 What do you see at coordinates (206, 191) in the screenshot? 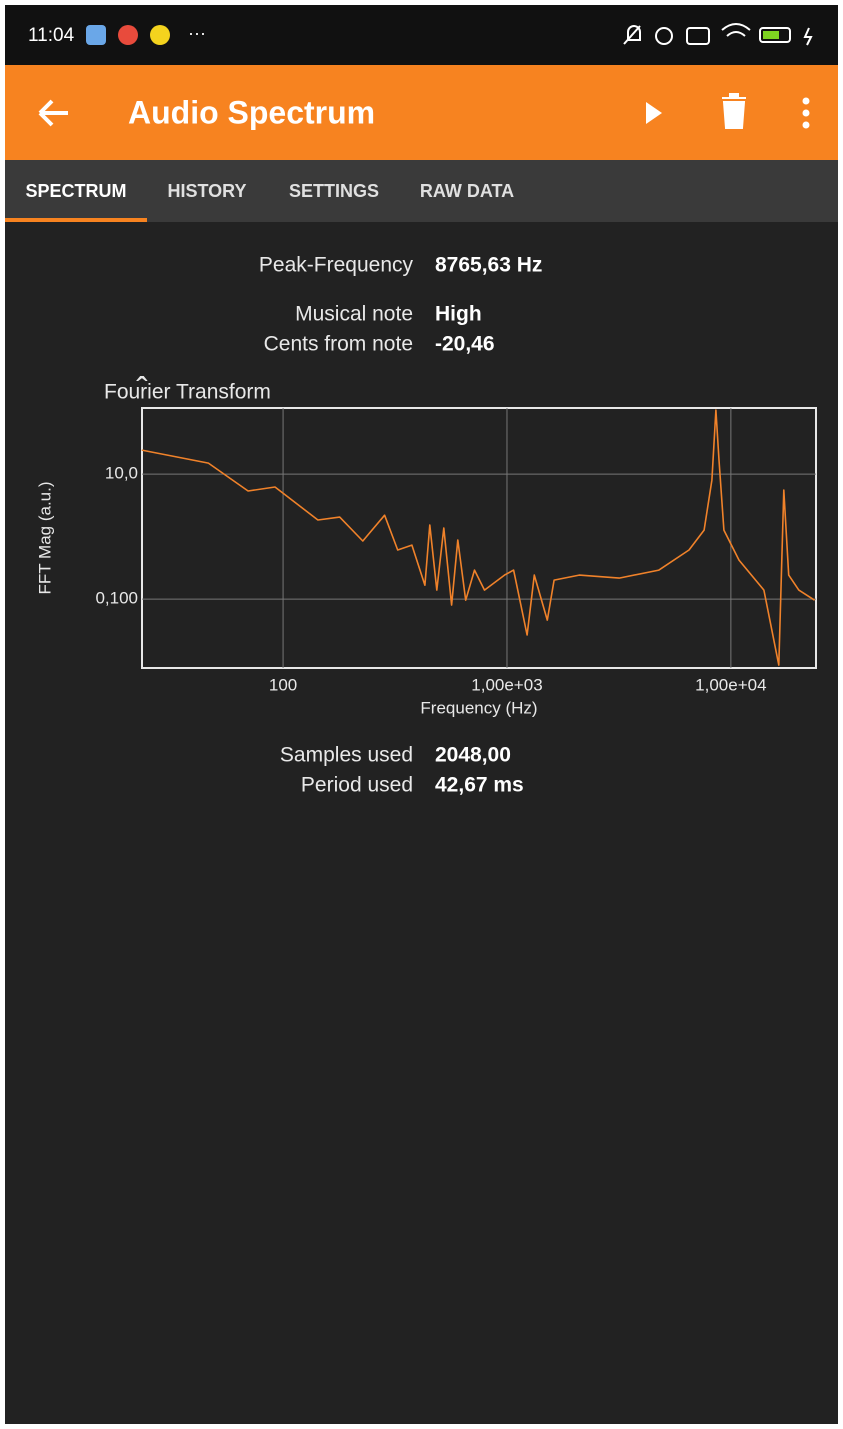
I see `tab: HISTORY` at bounding box center [206, 191].